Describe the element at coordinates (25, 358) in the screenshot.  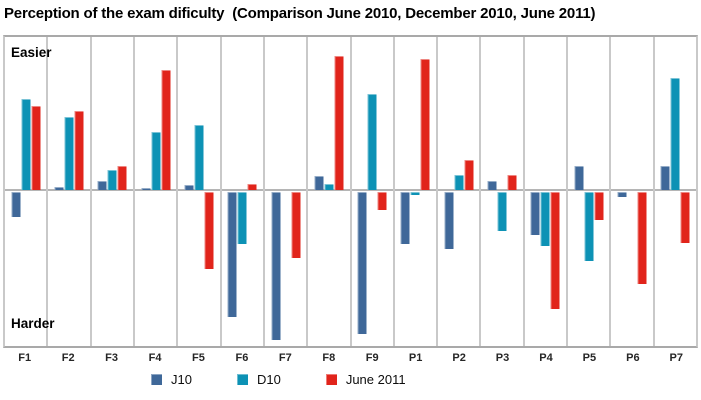
I see `x-label-f1: F1` at that location.